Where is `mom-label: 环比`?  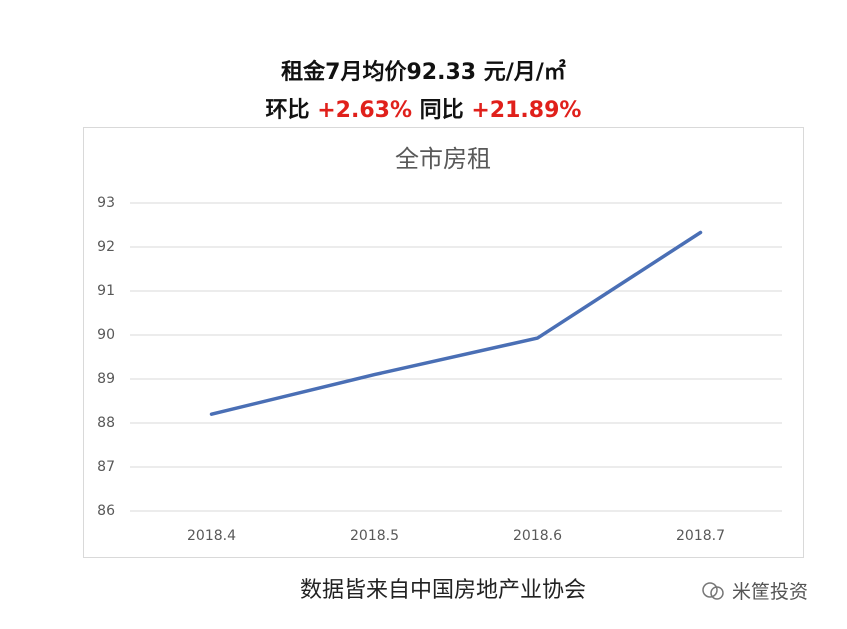 mom-label: 环比 is located at coordinates (287, 110).